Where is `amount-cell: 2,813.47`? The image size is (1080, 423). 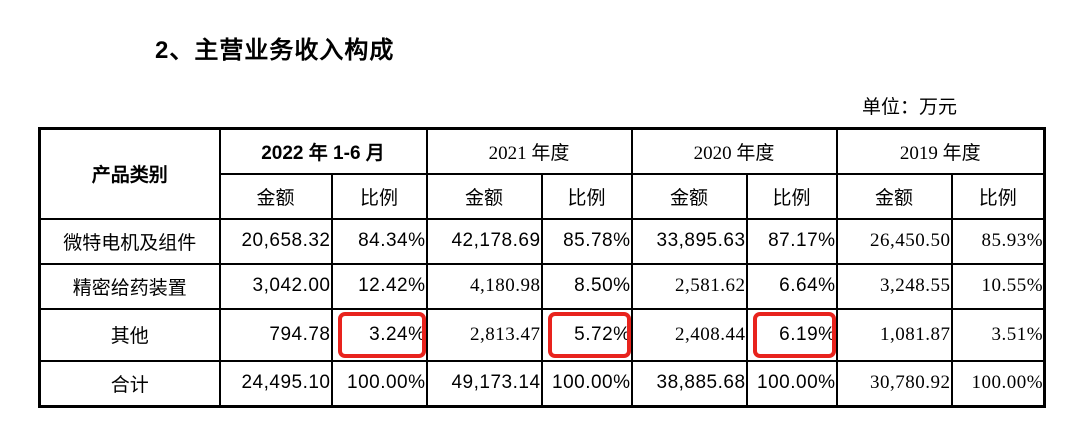 amount-cell: 2,813.47 is located at coordinates (484, 334).